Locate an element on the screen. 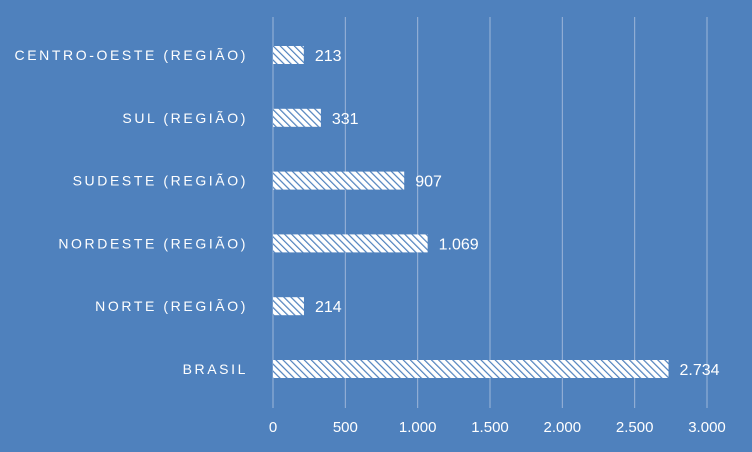  x-tick-label: 500 is located at coordinates (345, 427).